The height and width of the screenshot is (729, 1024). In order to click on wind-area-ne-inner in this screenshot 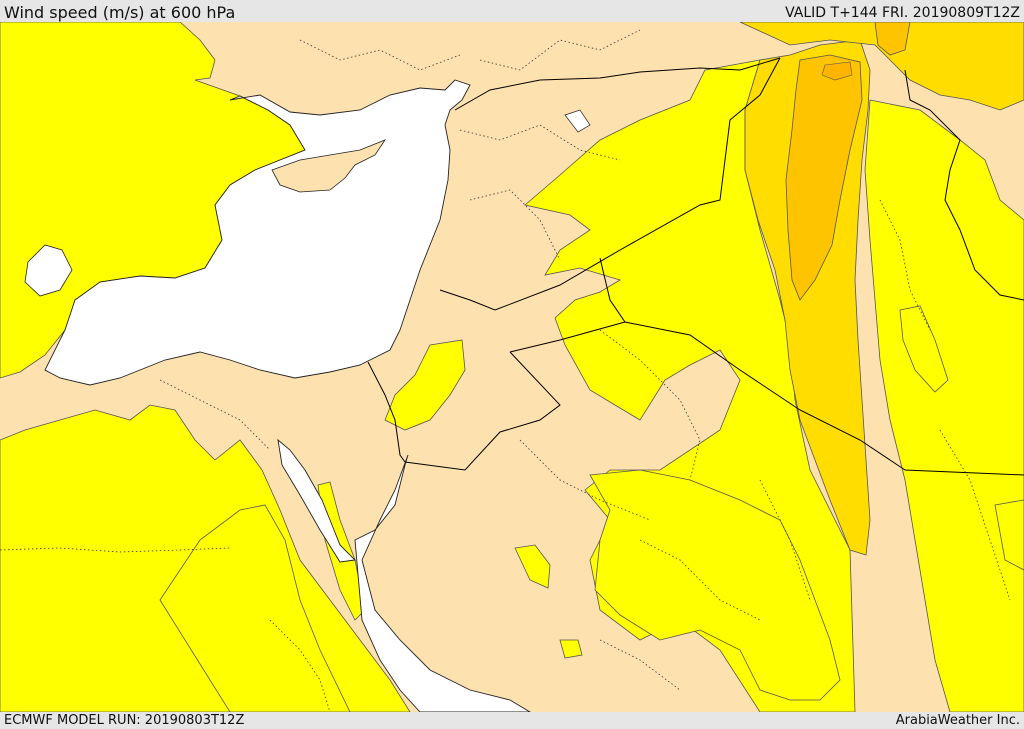, I will do `click(892, 39)`.